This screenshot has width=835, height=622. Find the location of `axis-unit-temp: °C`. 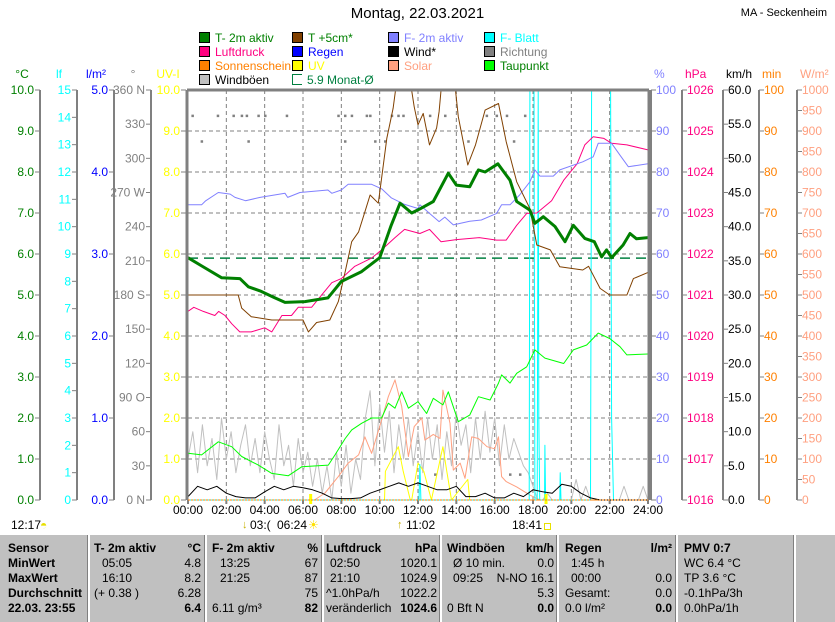

axis-unit-temp: °C is located at coordinates (22, 74).